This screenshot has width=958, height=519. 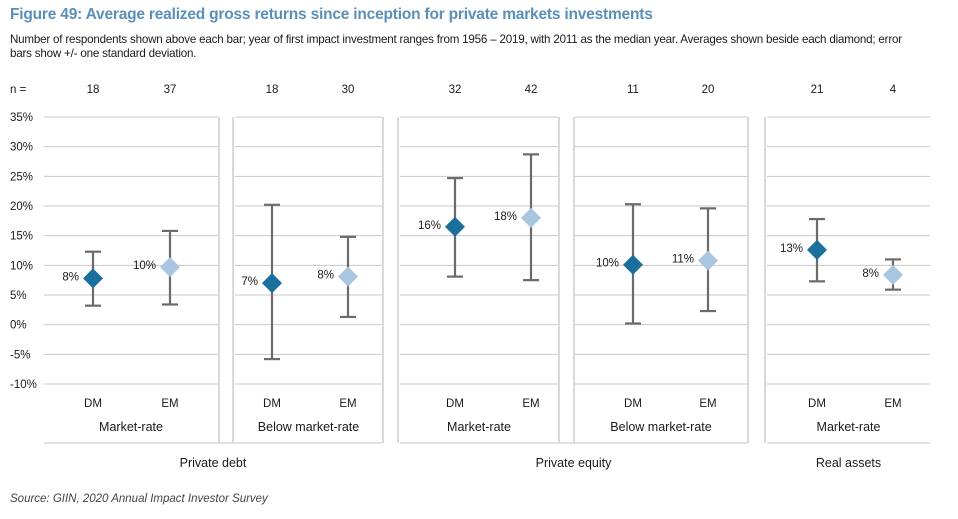 I want to click on y-tick-label: 5%, so click(x=18, y=296).